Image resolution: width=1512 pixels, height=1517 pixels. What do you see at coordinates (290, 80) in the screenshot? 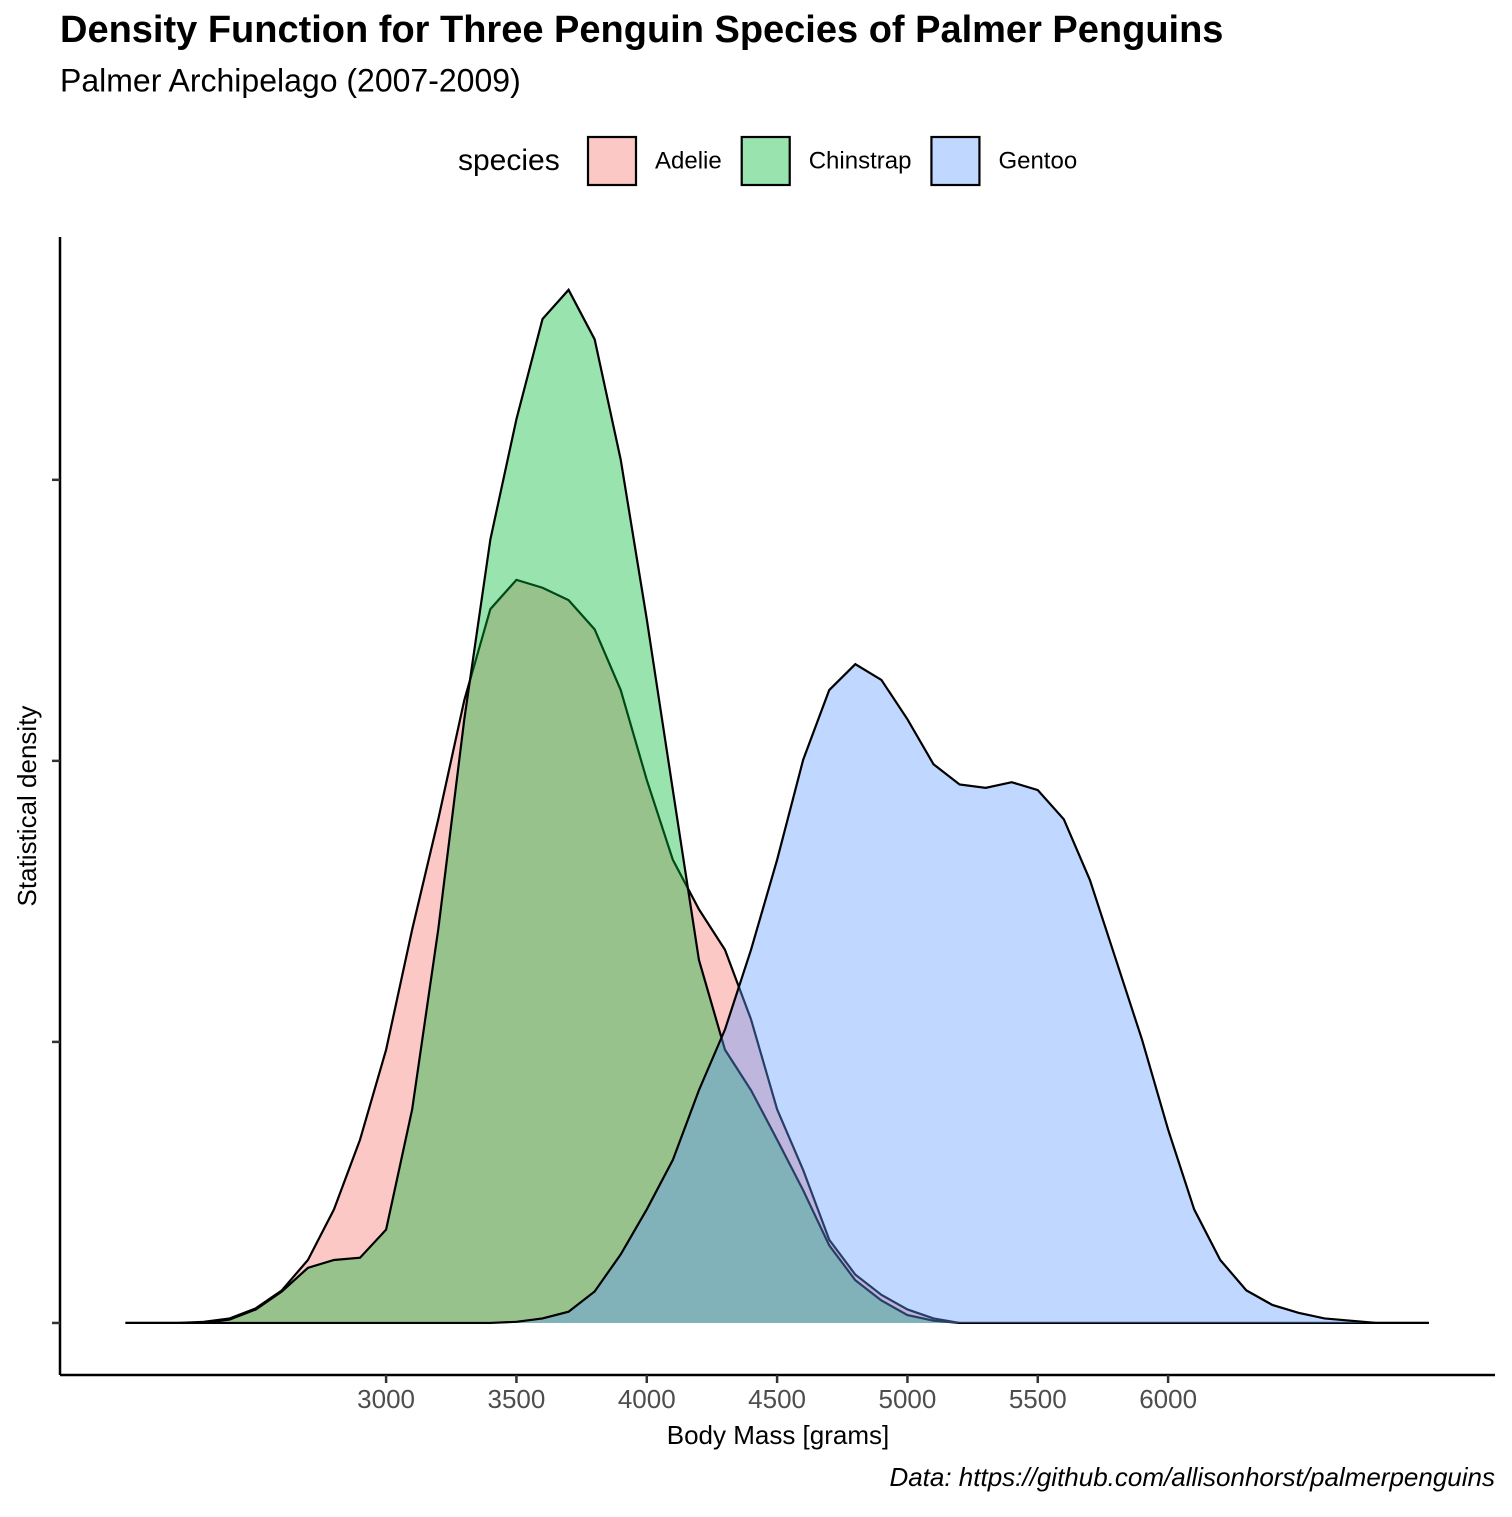
I see `chart-subtitle: Palmer Archipelago (2007-2009)` at bounding box center [290, 80].